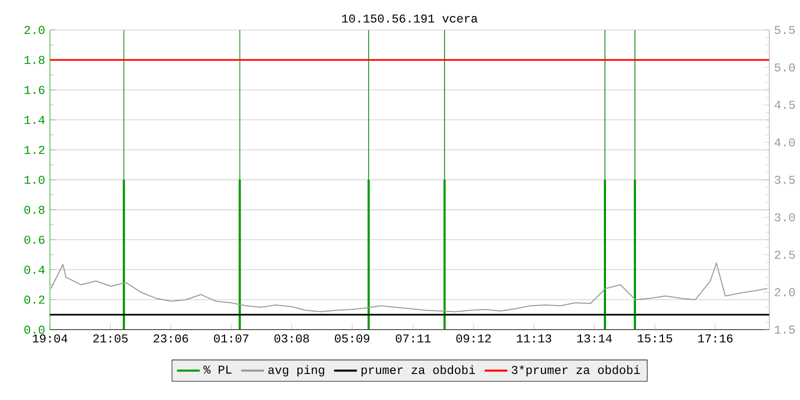 This screenshot has width=800, height=400. I want to click on x-tick-label: 05:09, so click(352, 338).